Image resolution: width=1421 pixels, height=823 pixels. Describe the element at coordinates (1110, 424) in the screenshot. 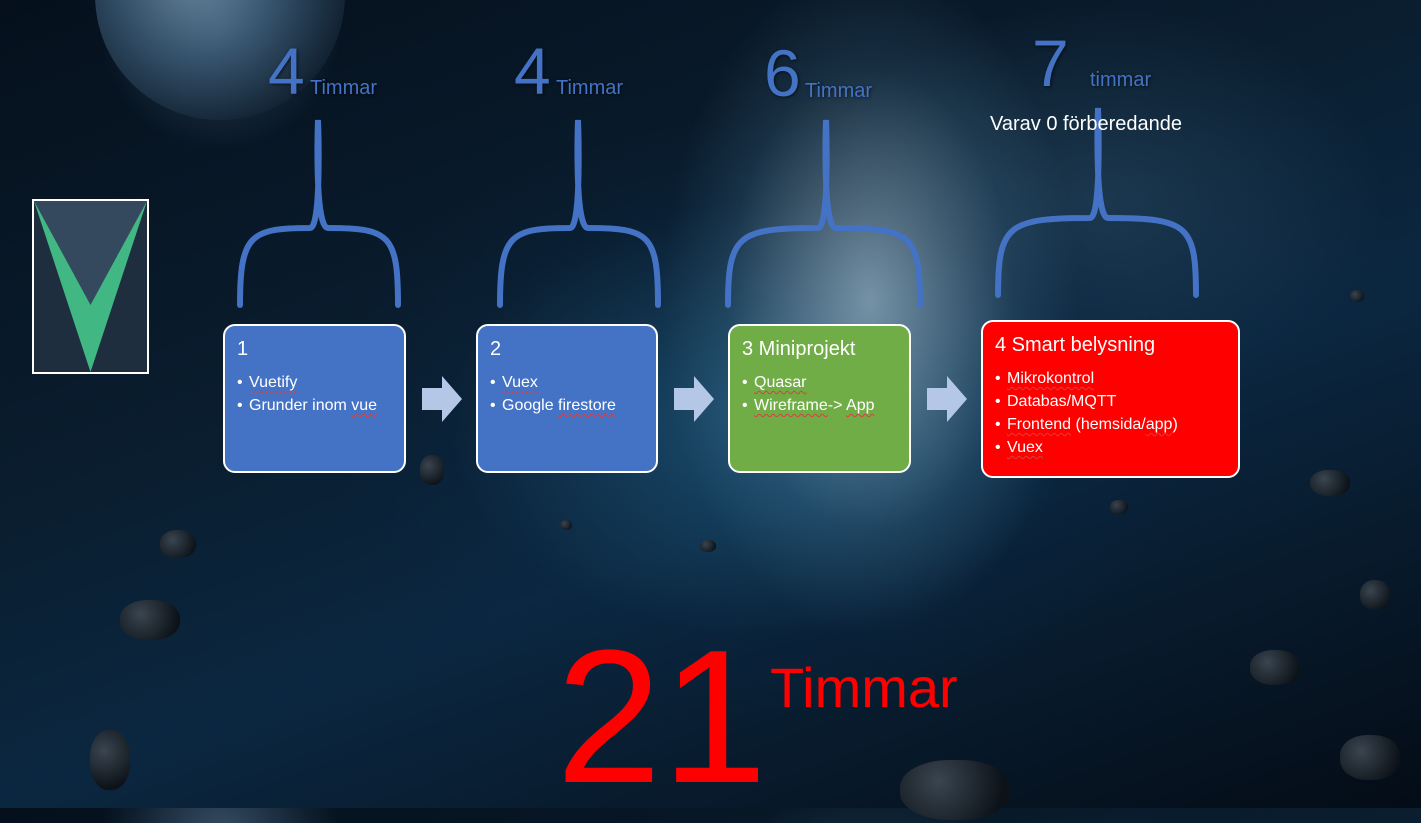

I see `list-item: Frontend (hemsida/app)` at that location.